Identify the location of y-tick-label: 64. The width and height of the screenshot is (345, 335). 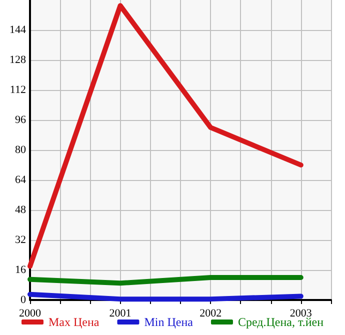
(20, 180).